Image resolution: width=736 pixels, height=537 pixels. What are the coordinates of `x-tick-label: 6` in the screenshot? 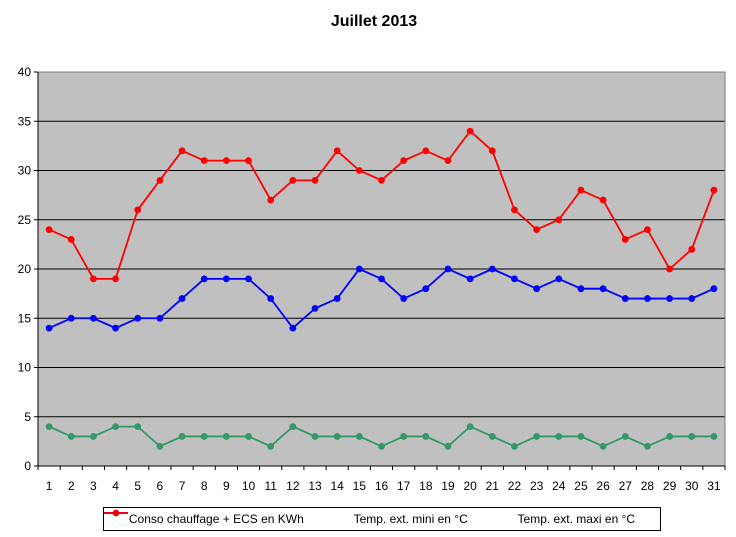 It's located at (160, 486).